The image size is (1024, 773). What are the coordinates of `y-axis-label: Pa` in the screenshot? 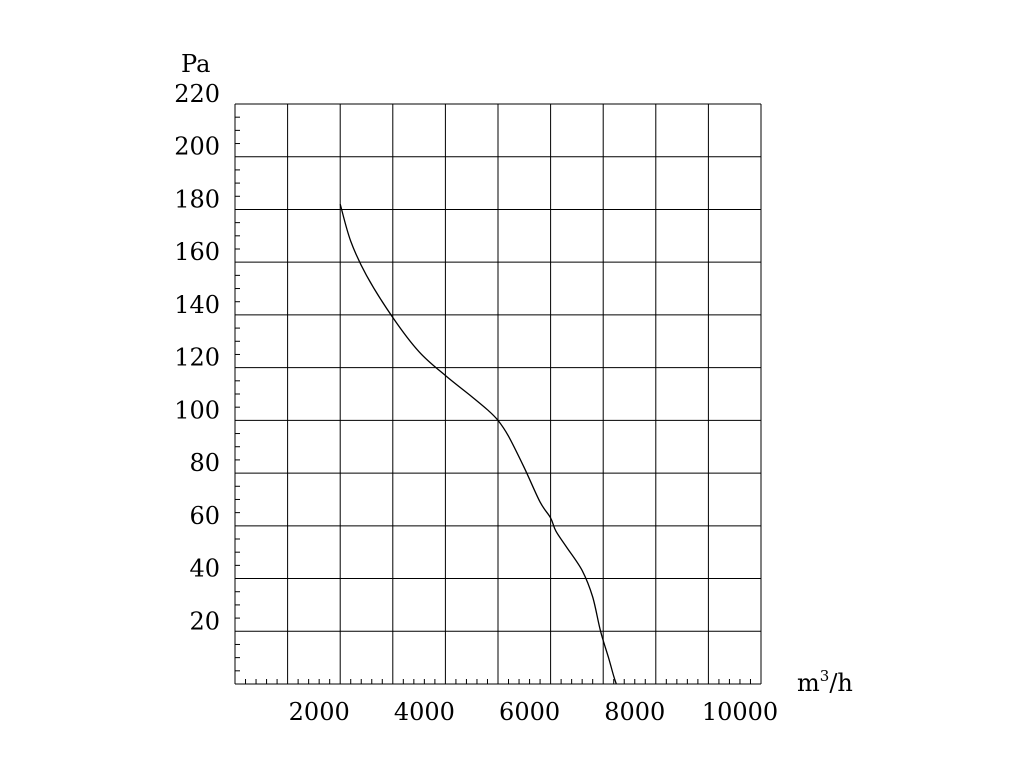 It's located at (195, 64).